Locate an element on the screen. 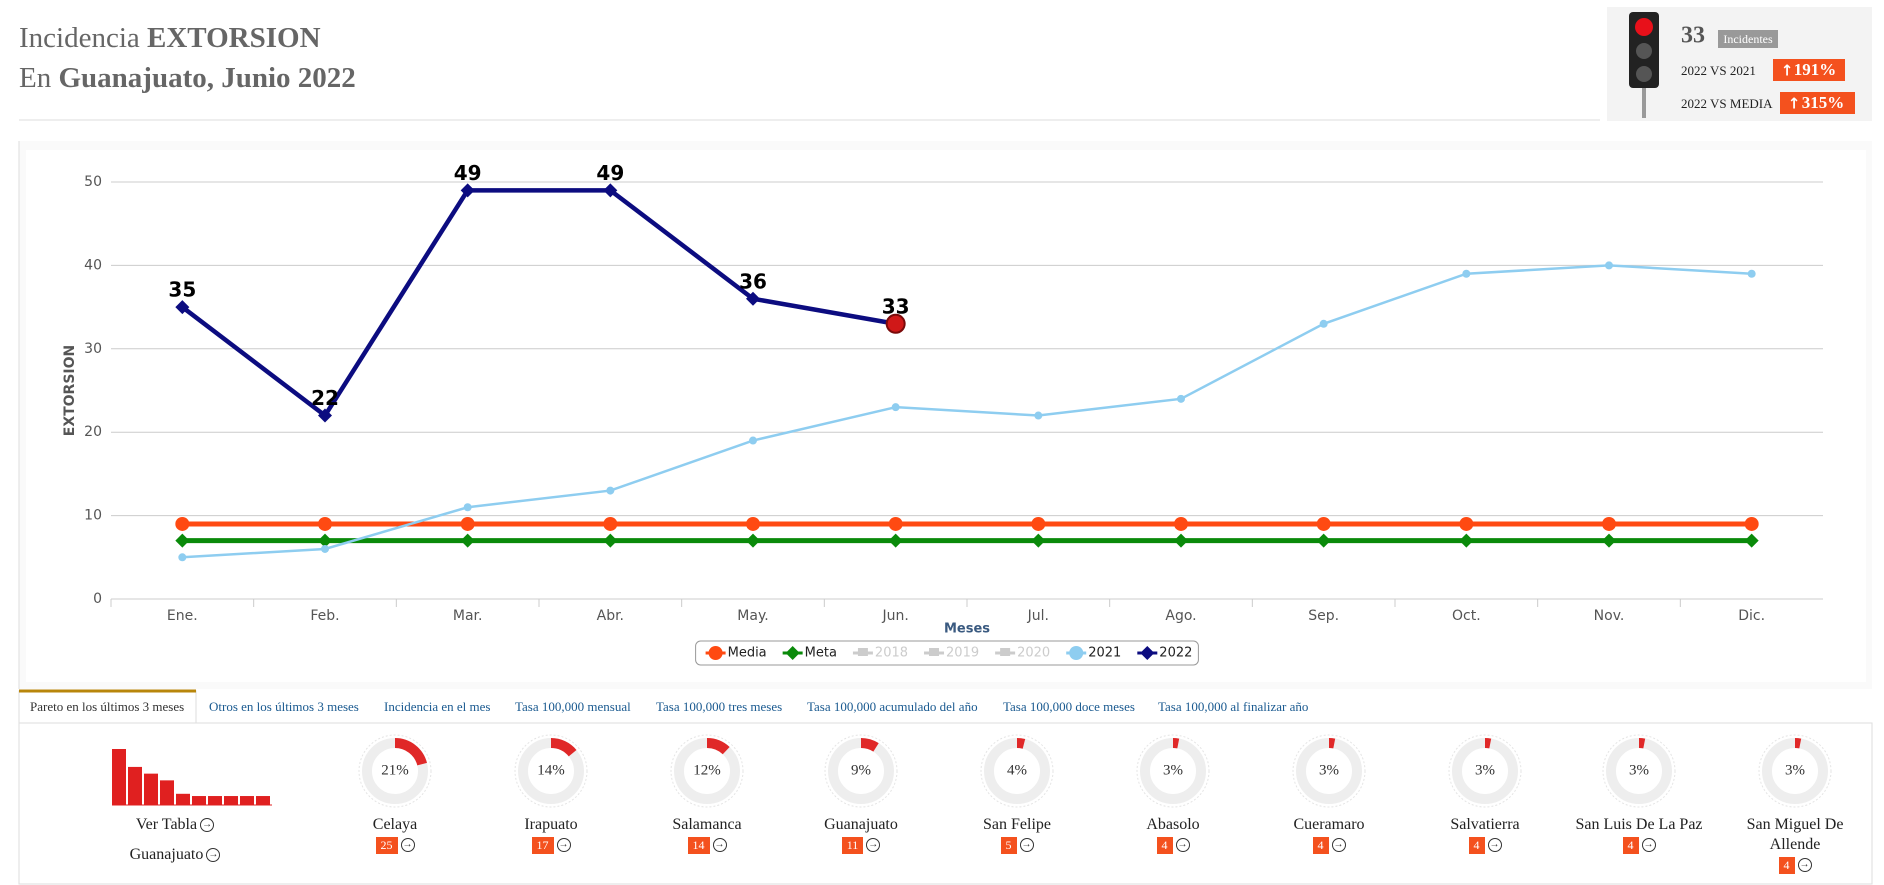  y-tick-label: 30 is located at coordinates (93, 349).